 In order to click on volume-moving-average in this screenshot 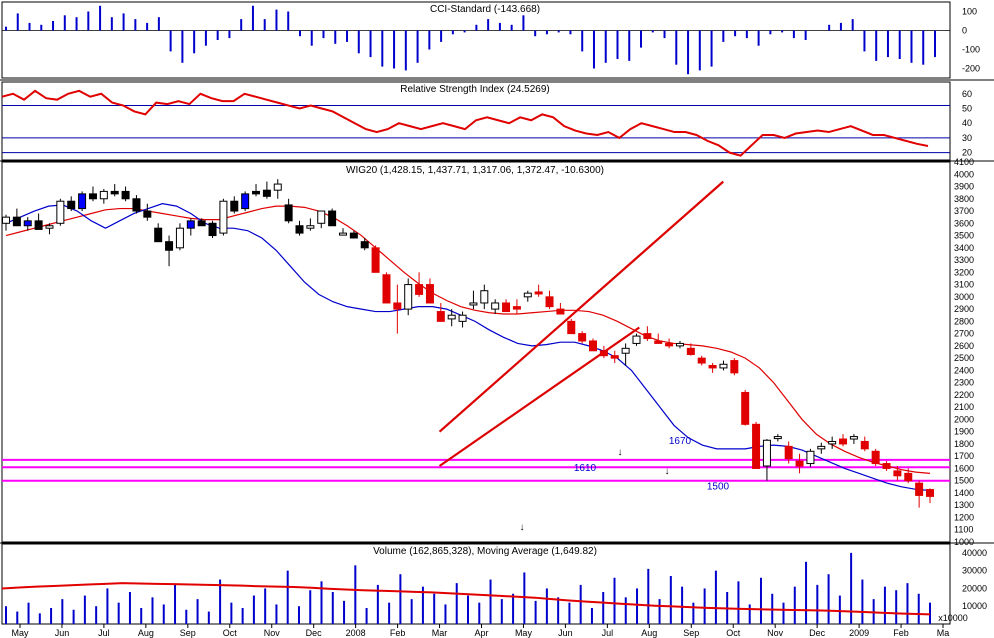, I will do `click(466, 599)`.